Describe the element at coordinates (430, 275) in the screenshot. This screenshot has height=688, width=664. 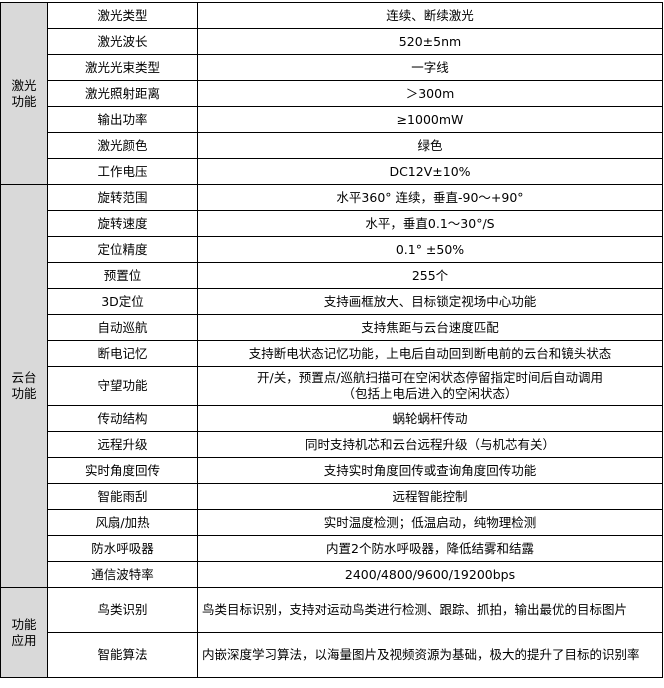
I see `row-value: 255个` at that location.